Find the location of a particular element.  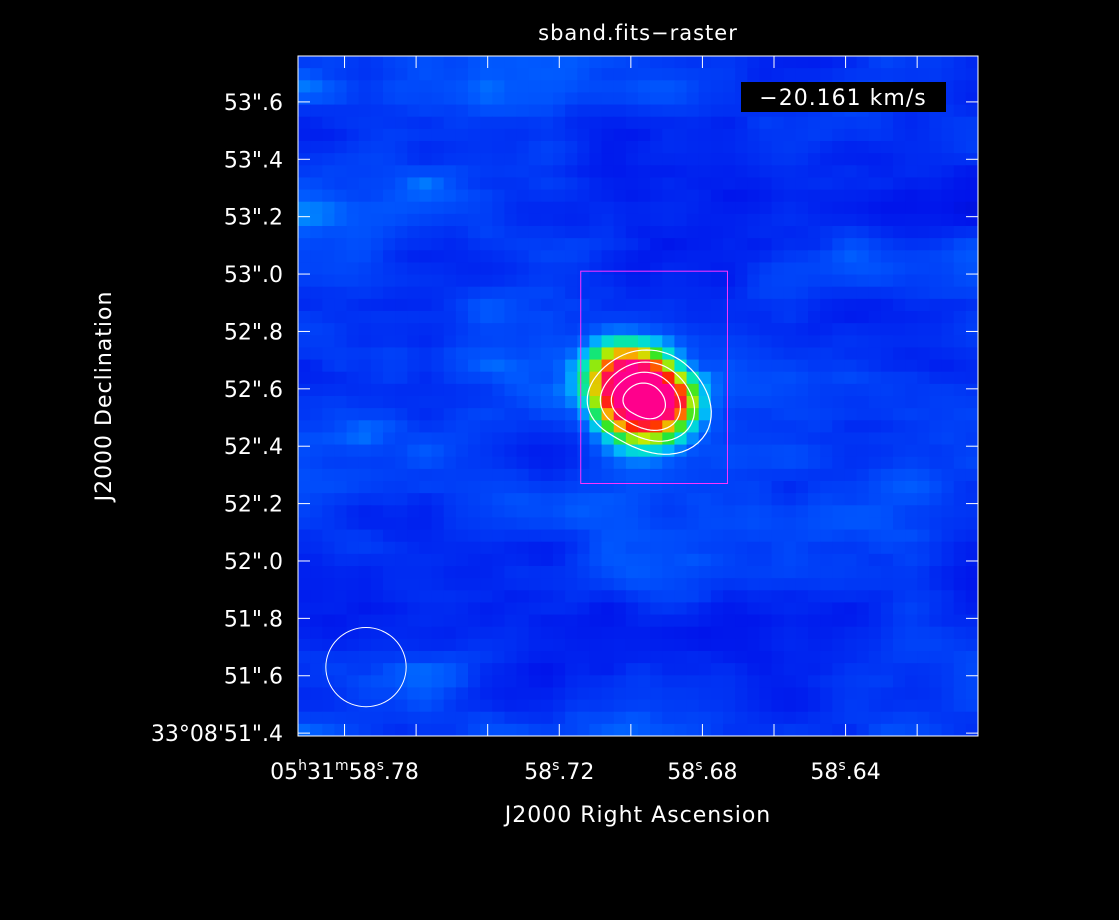

x-tick-label: 58s.68 is located at coordinates (702, 771).